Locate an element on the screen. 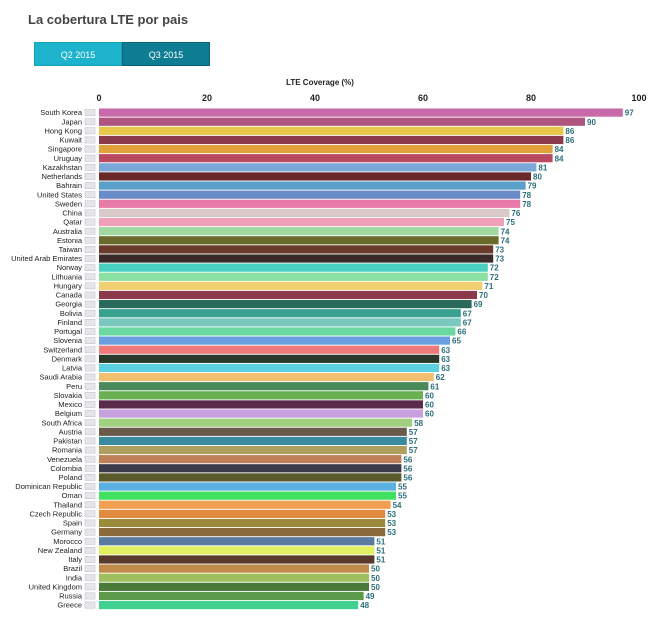  data-label: 57 is located at coordinates (413, 432).